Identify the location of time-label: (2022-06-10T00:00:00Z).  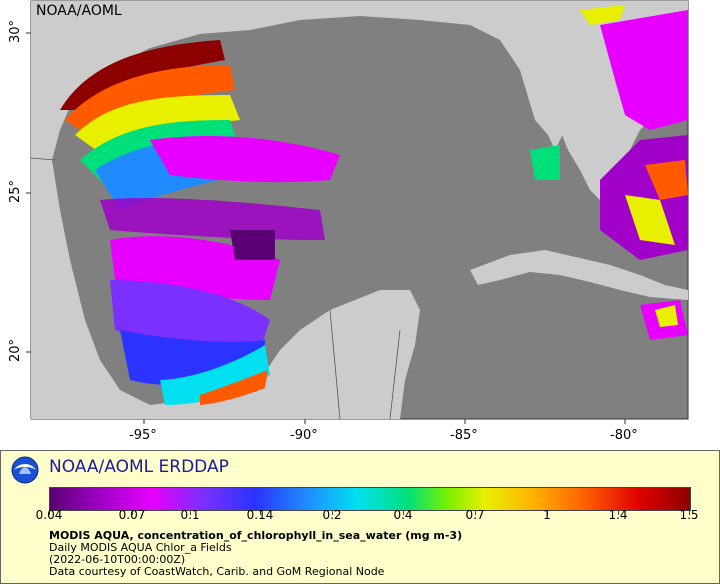
(117, 559).